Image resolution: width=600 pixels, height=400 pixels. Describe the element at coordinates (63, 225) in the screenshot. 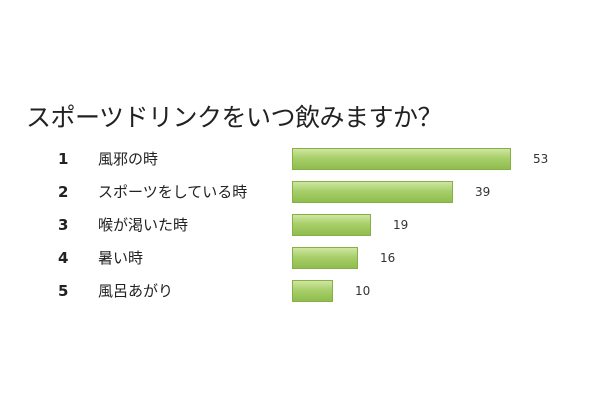

I see `rank-label: 3` at that location.